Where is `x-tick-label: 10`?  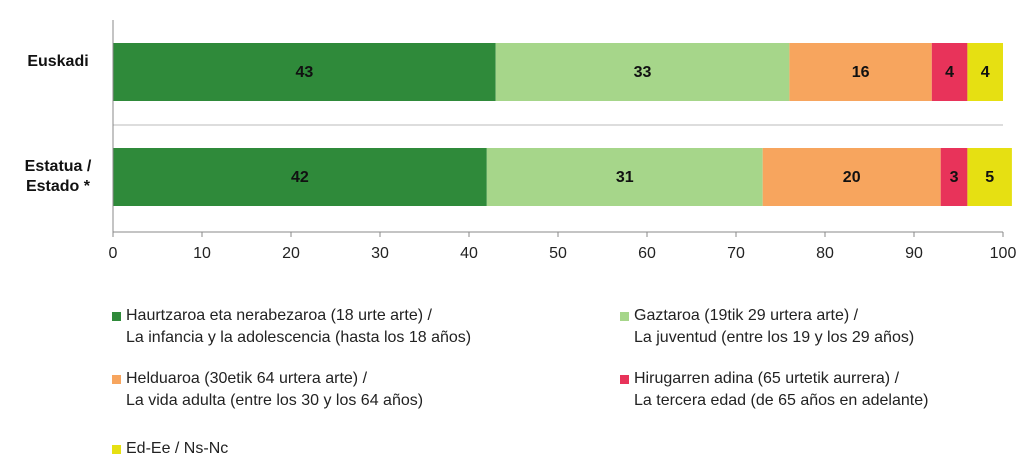
x-tick-label: 10 is located at coordinates (202, 253).